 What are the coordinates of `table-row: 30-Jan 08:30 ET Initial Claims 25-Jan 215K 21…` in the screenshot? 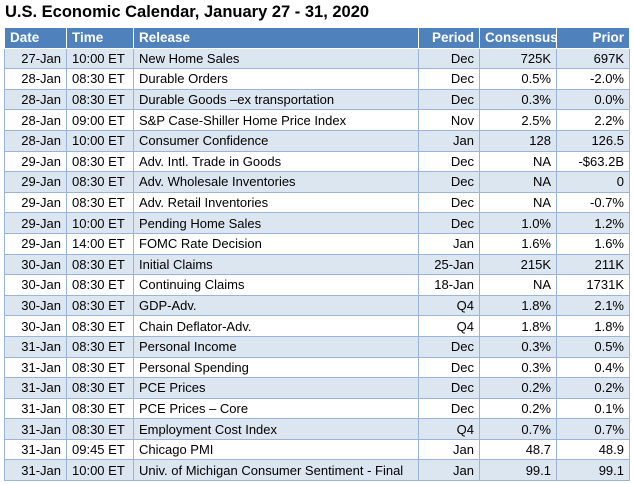 It's located at (317, 264).